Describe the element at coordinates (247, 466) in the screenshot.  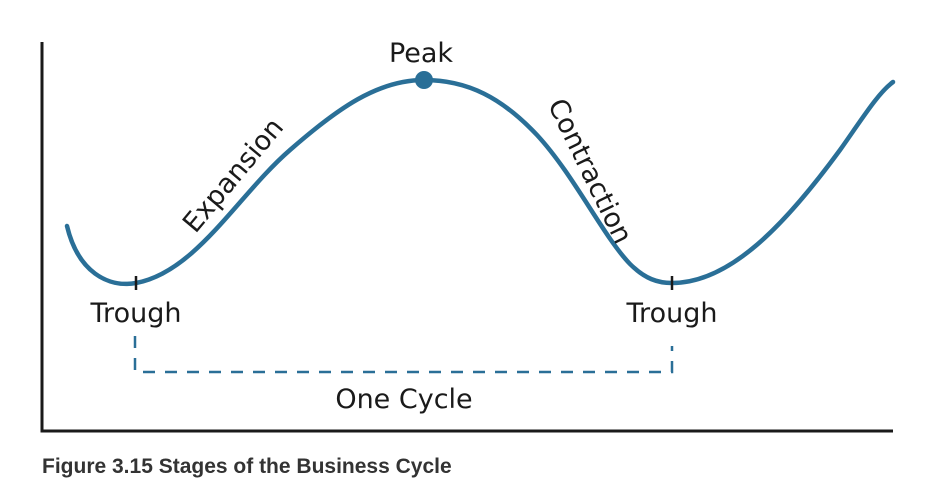
I see `figure-caption: Figure 3.15 Stages of the Business Cycle` at that location.